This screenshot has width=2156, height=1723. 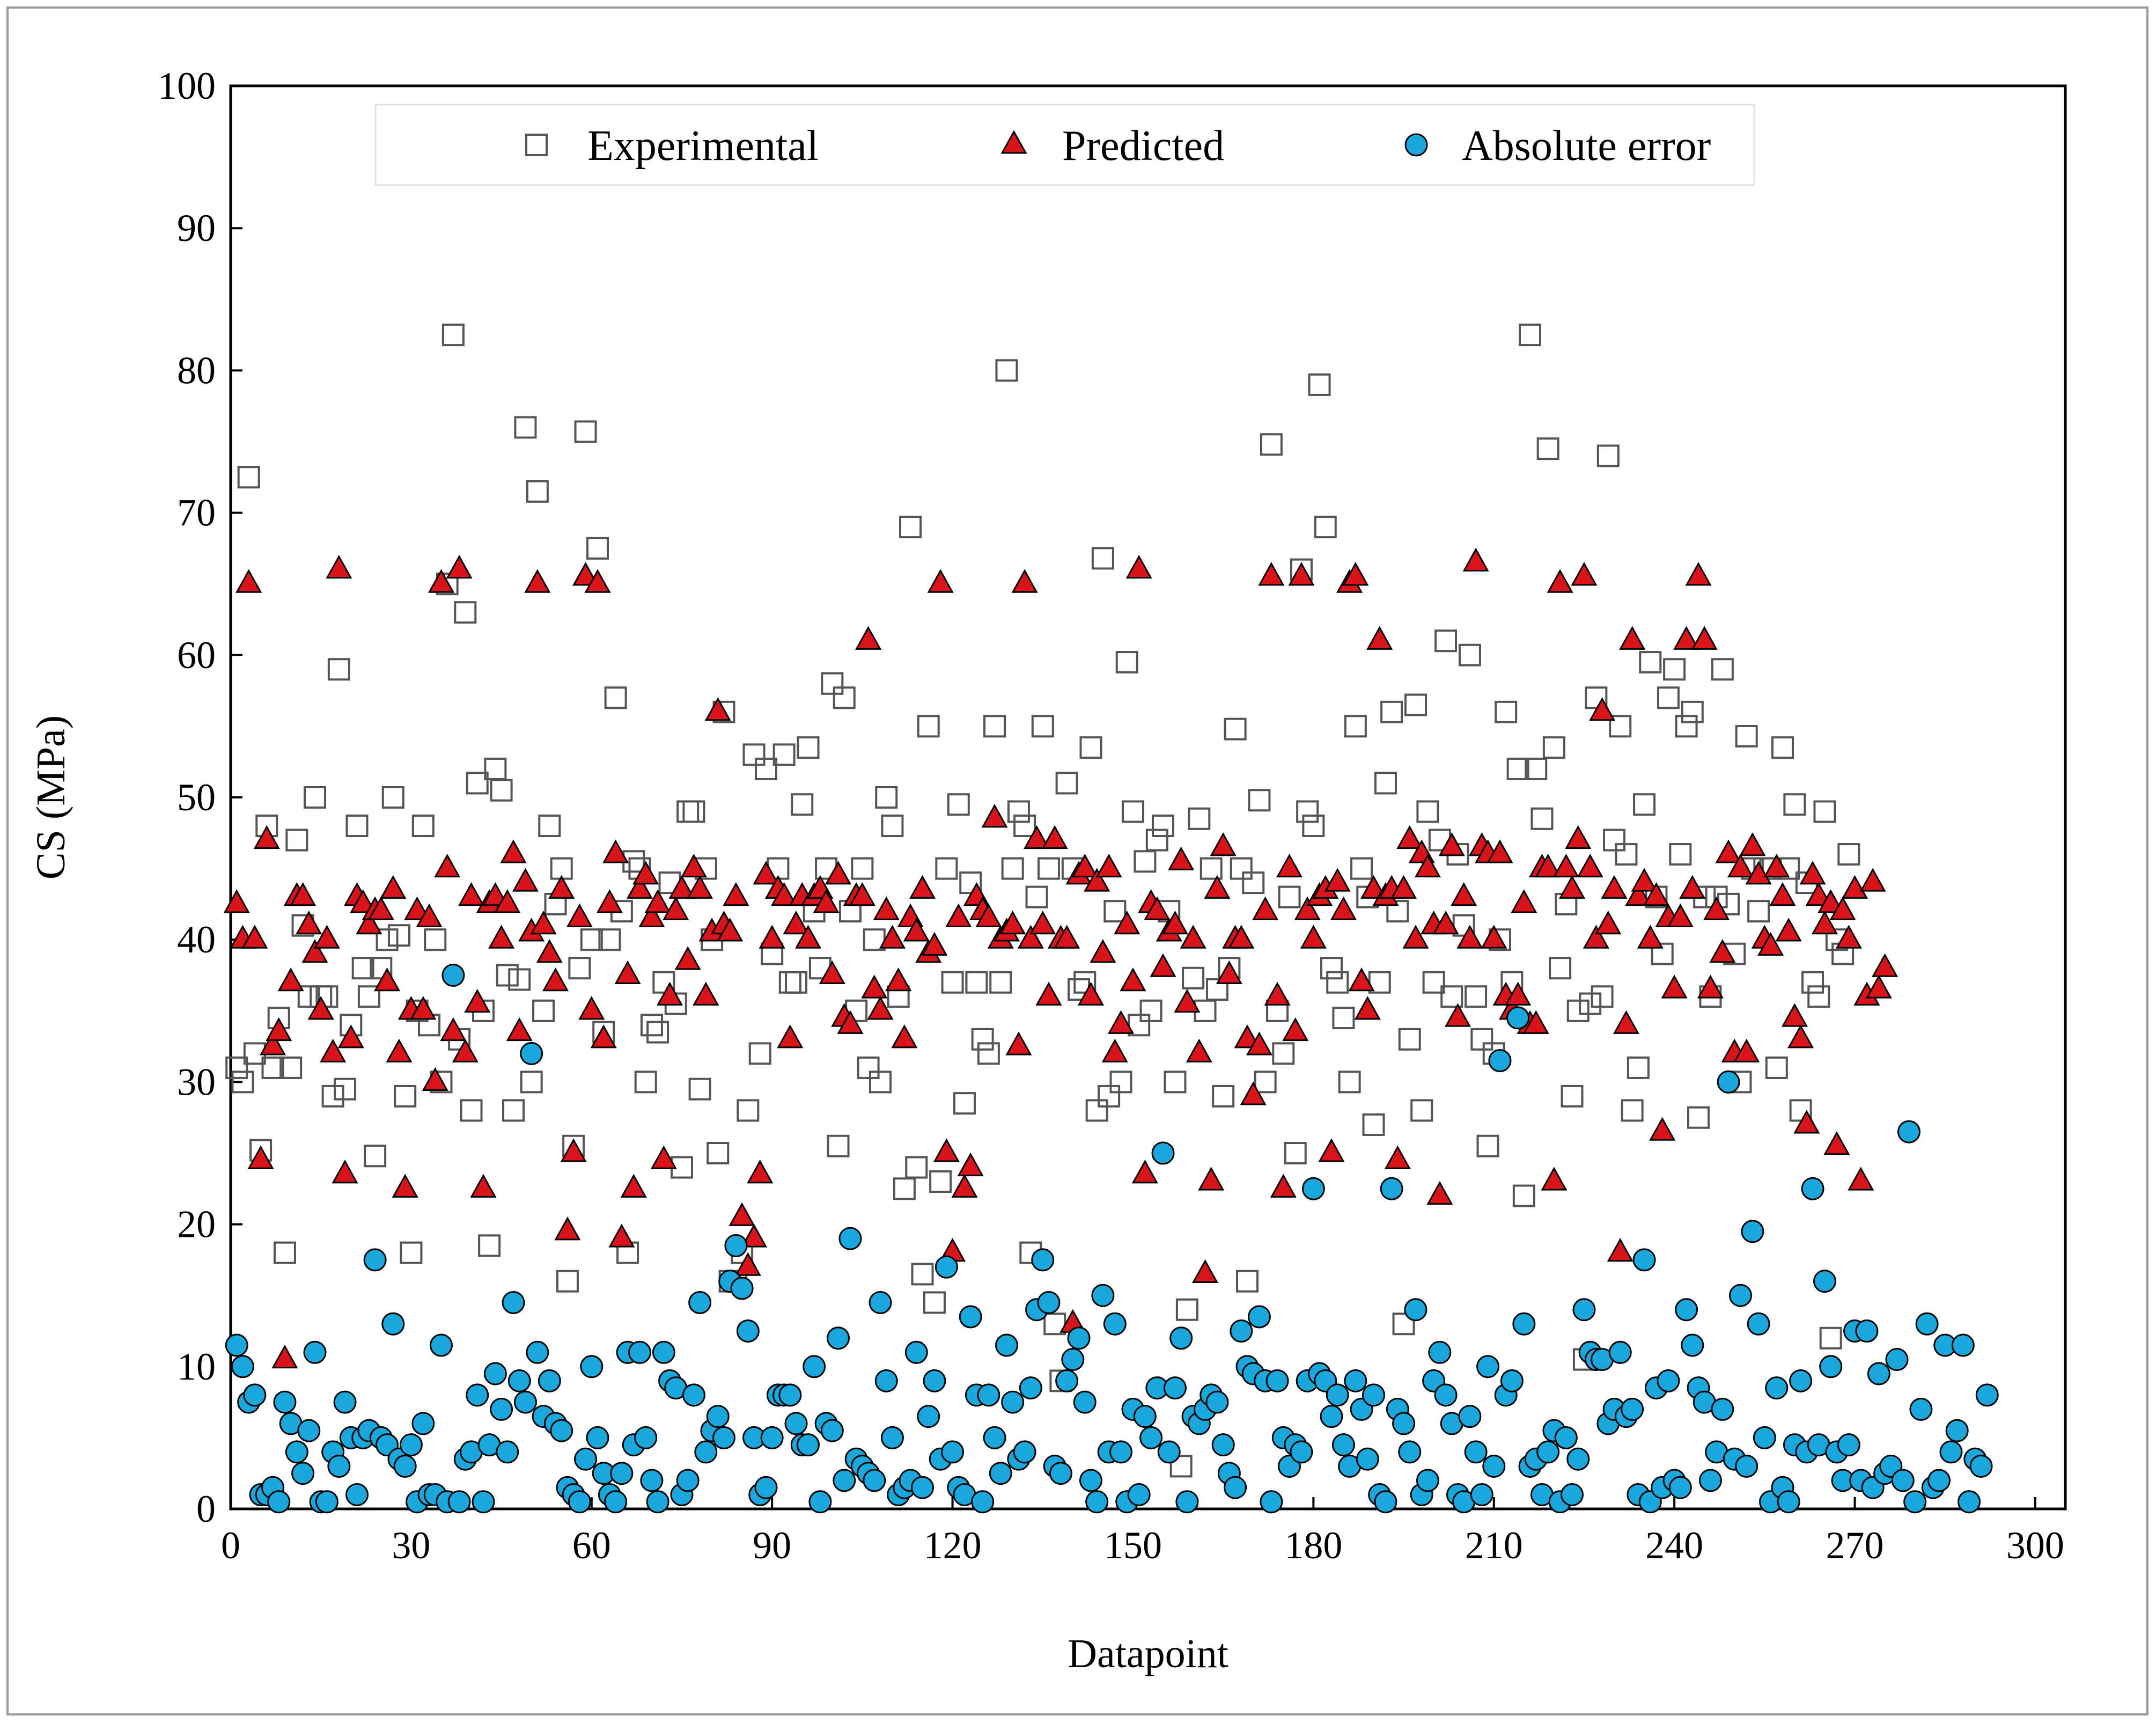 What do you see at coordinates (196, 1081) in the screenshot?
I see `y-tick-label: 30` at bounding box center [196, 1081].